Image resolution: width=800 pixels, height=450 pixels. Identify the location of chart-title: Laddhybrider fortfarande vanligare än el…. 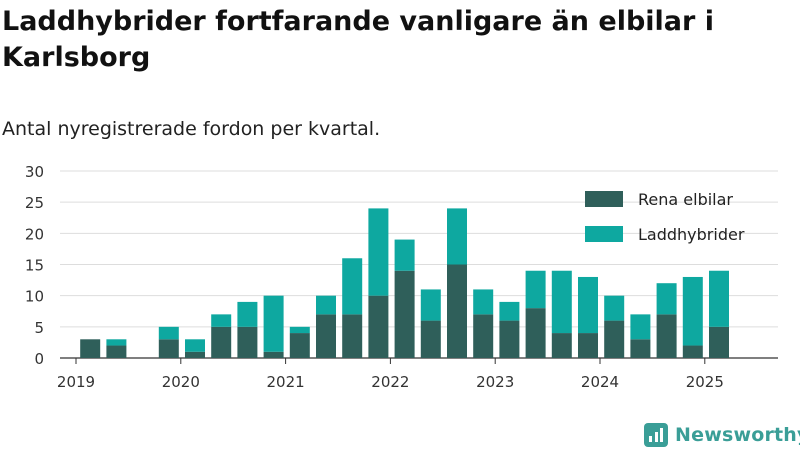
(358, 39).